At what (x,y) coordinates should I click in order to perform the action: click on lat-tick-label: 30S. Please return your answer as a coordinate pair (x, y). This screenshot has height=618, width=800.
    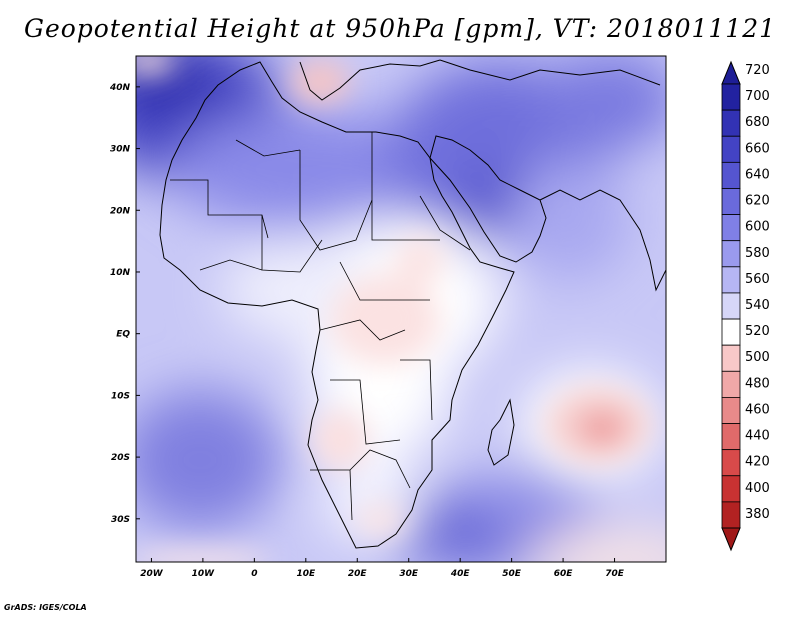
    Looking at the image, I should click on (120, 520).